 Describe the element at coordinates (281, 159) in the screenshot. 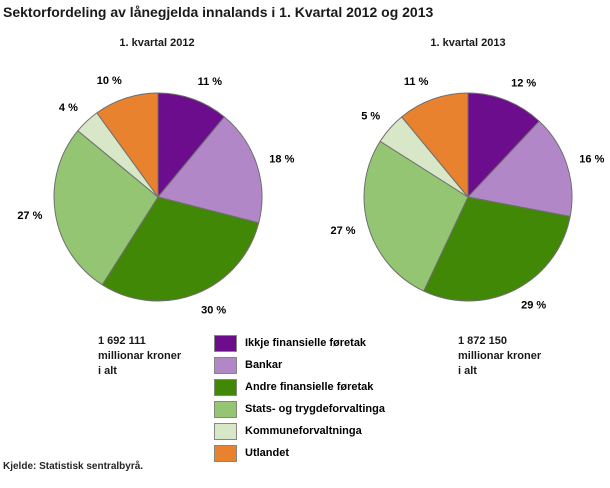

I see `pie-value-label: 18 %` at that location.